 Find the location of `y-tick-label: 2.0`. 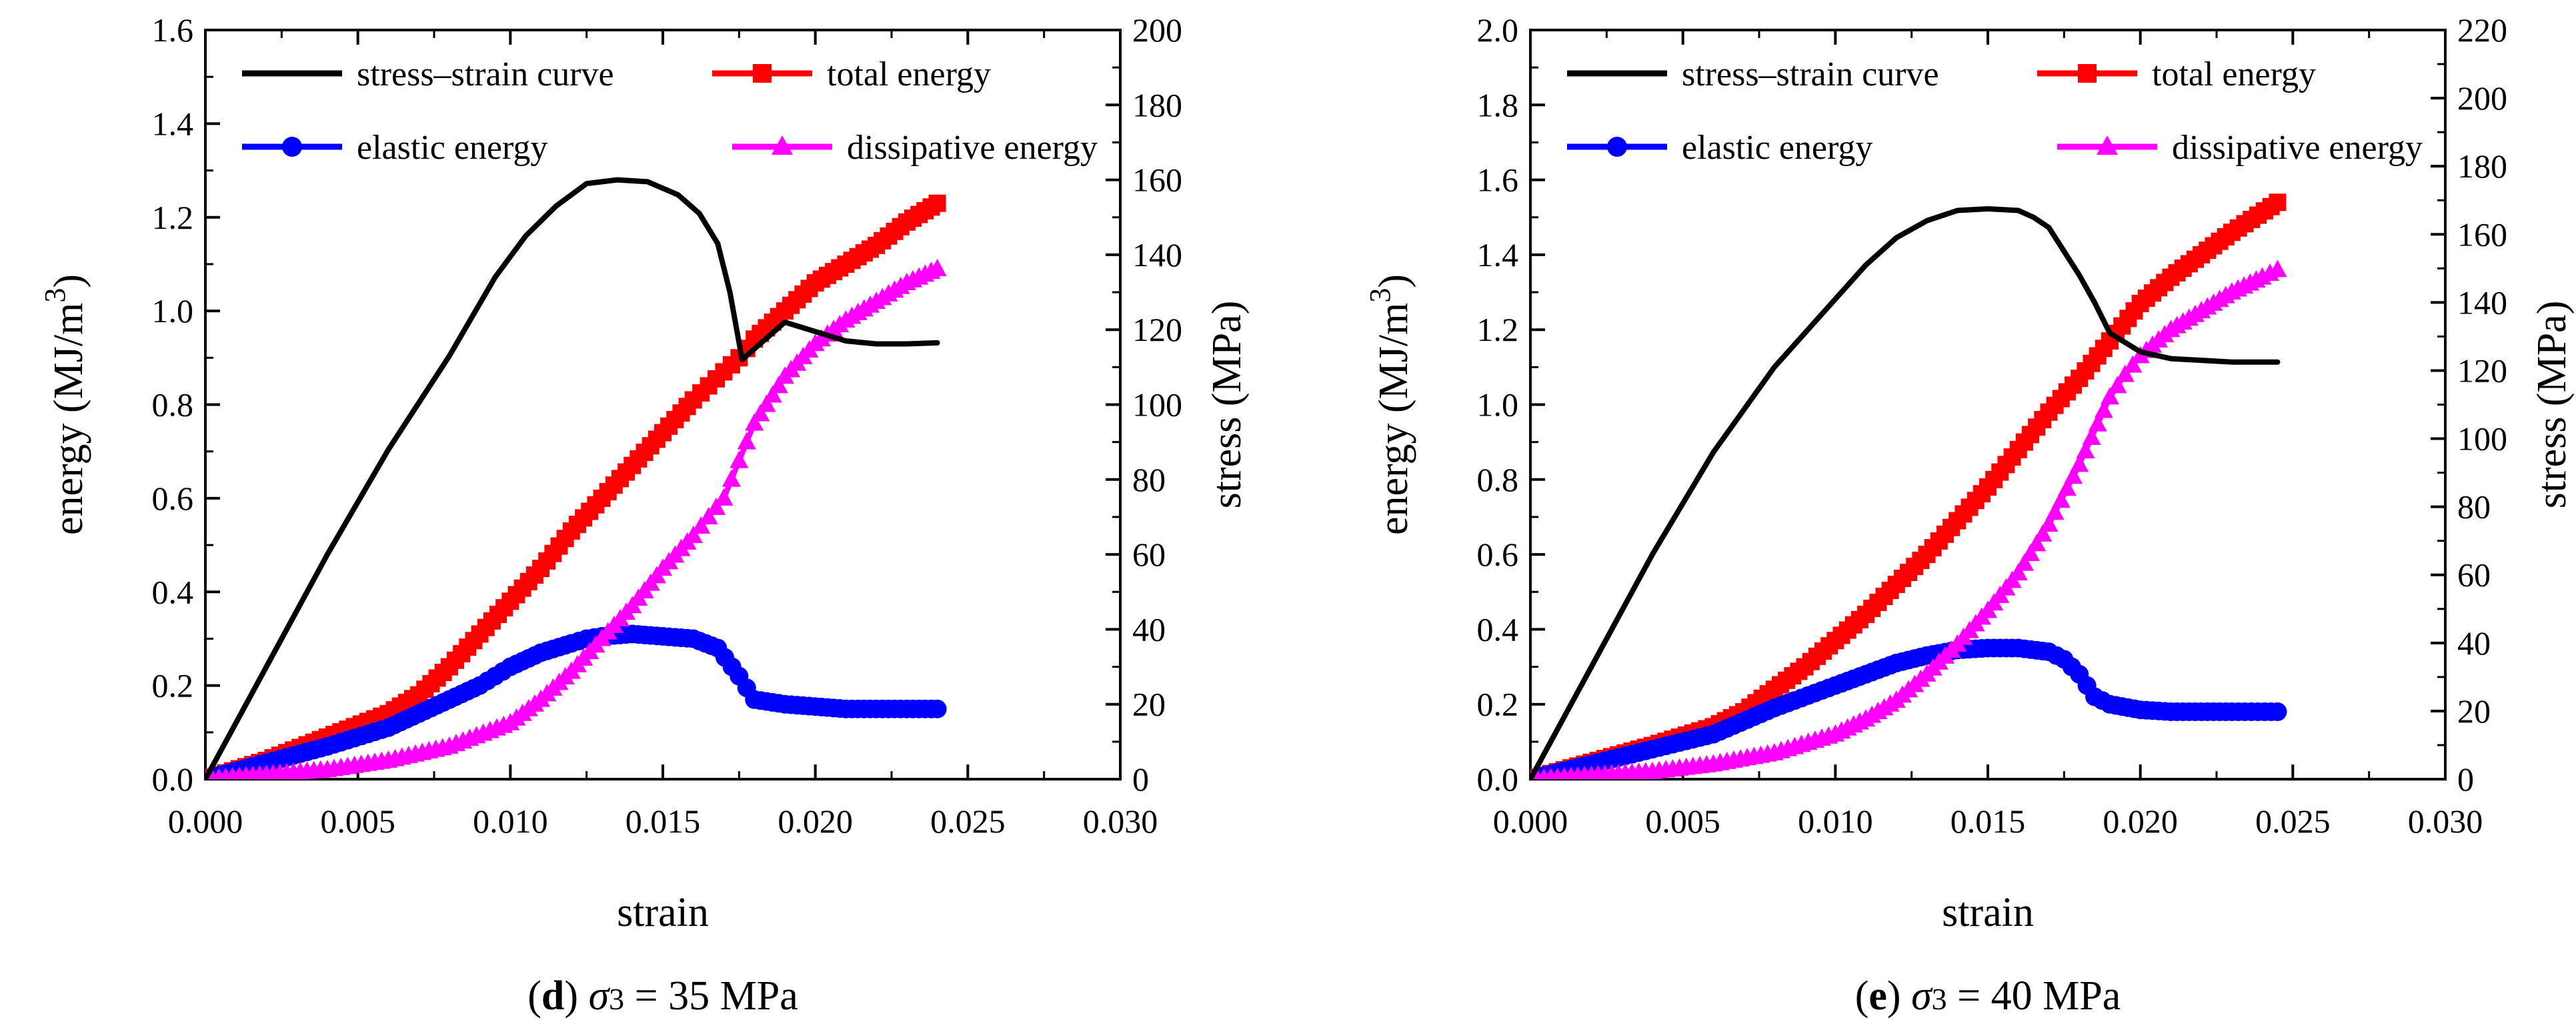

y-tick-label: 2.0 is located at coordinates (1498, 30).